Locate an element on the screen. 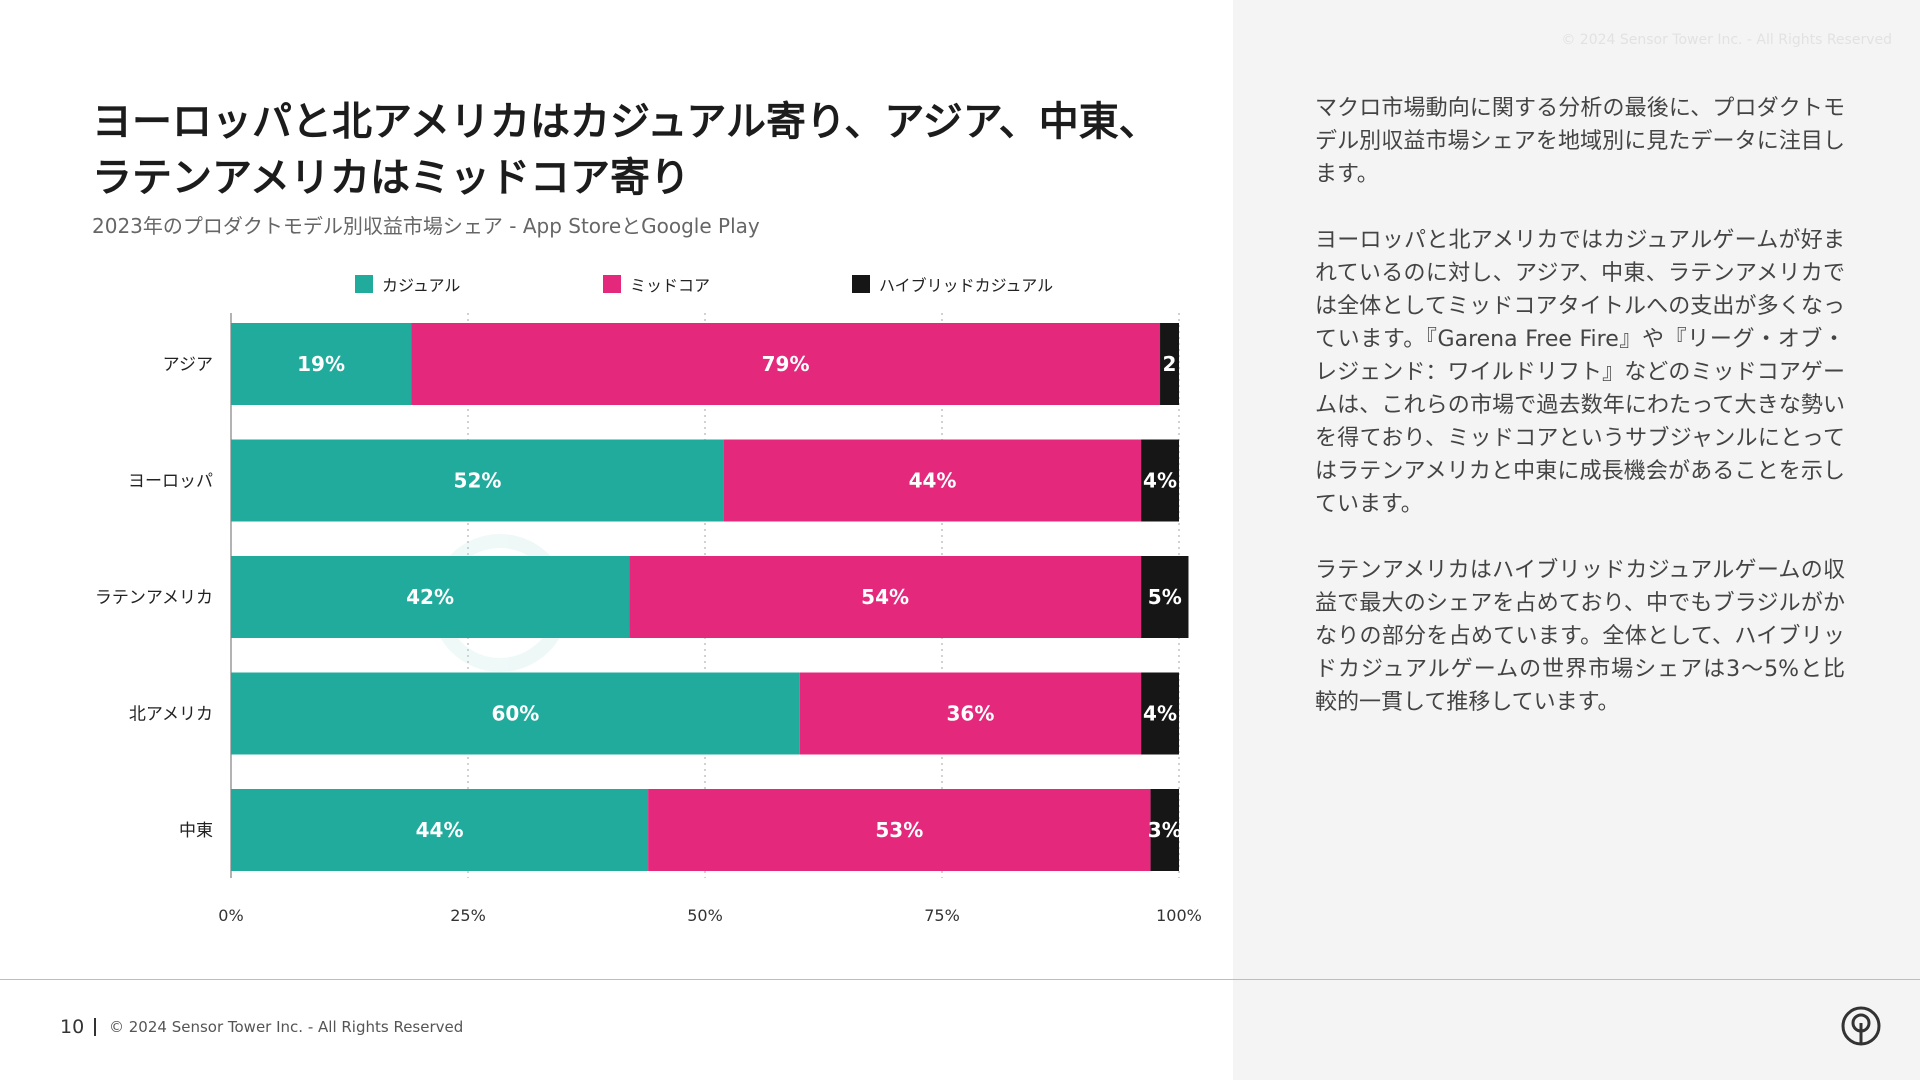  bar-data-label: 79% is located at coordinates (786, 364).